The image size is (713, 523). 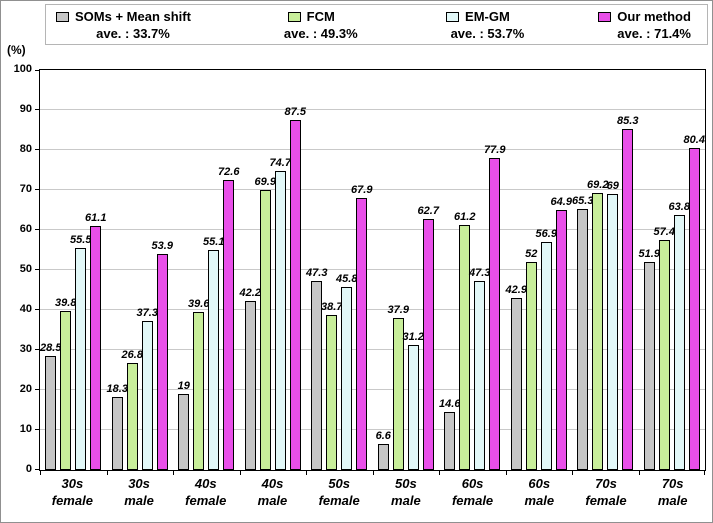 I want to click on bar-slot: 77.9, so click(x=494, y=307).